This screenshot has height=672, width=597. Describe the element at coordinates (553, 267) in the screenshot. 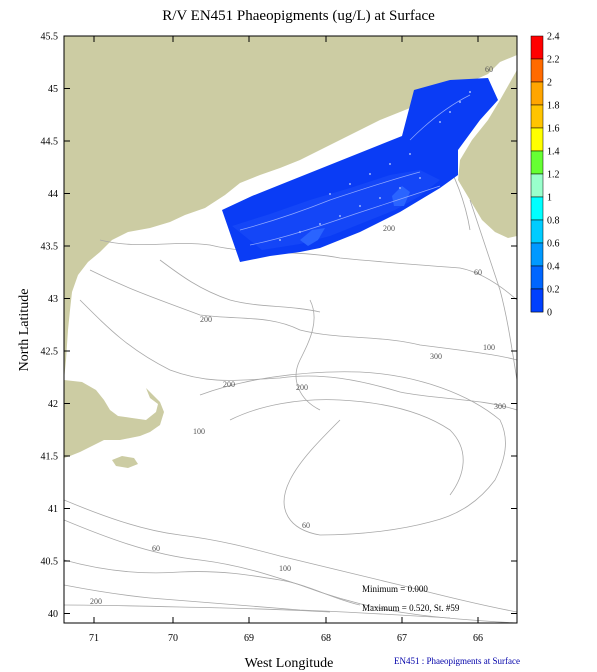

I see `legend-label: 0.4` at that location.